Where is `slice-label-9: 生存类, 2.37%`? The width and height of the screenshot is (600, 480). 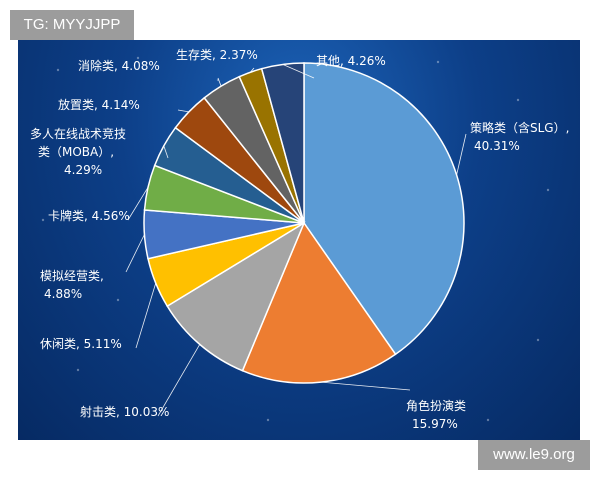
slice-label-9: 生存类, 2.37% is located at coordinates (217, 55).